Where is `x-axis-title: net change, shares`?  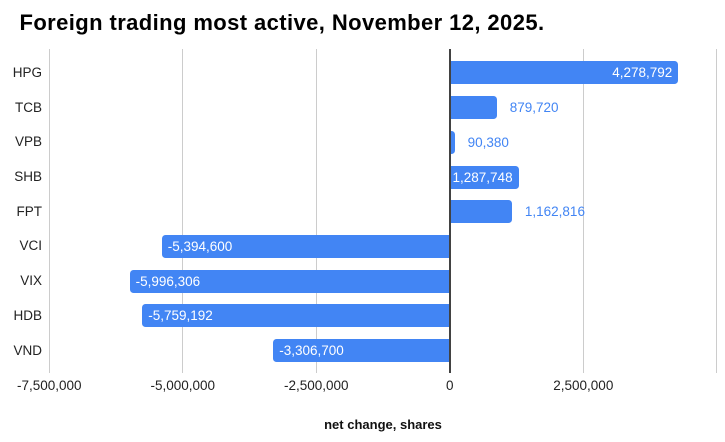 x-axis-title: net change, shares is located at coordinates (383, 424).